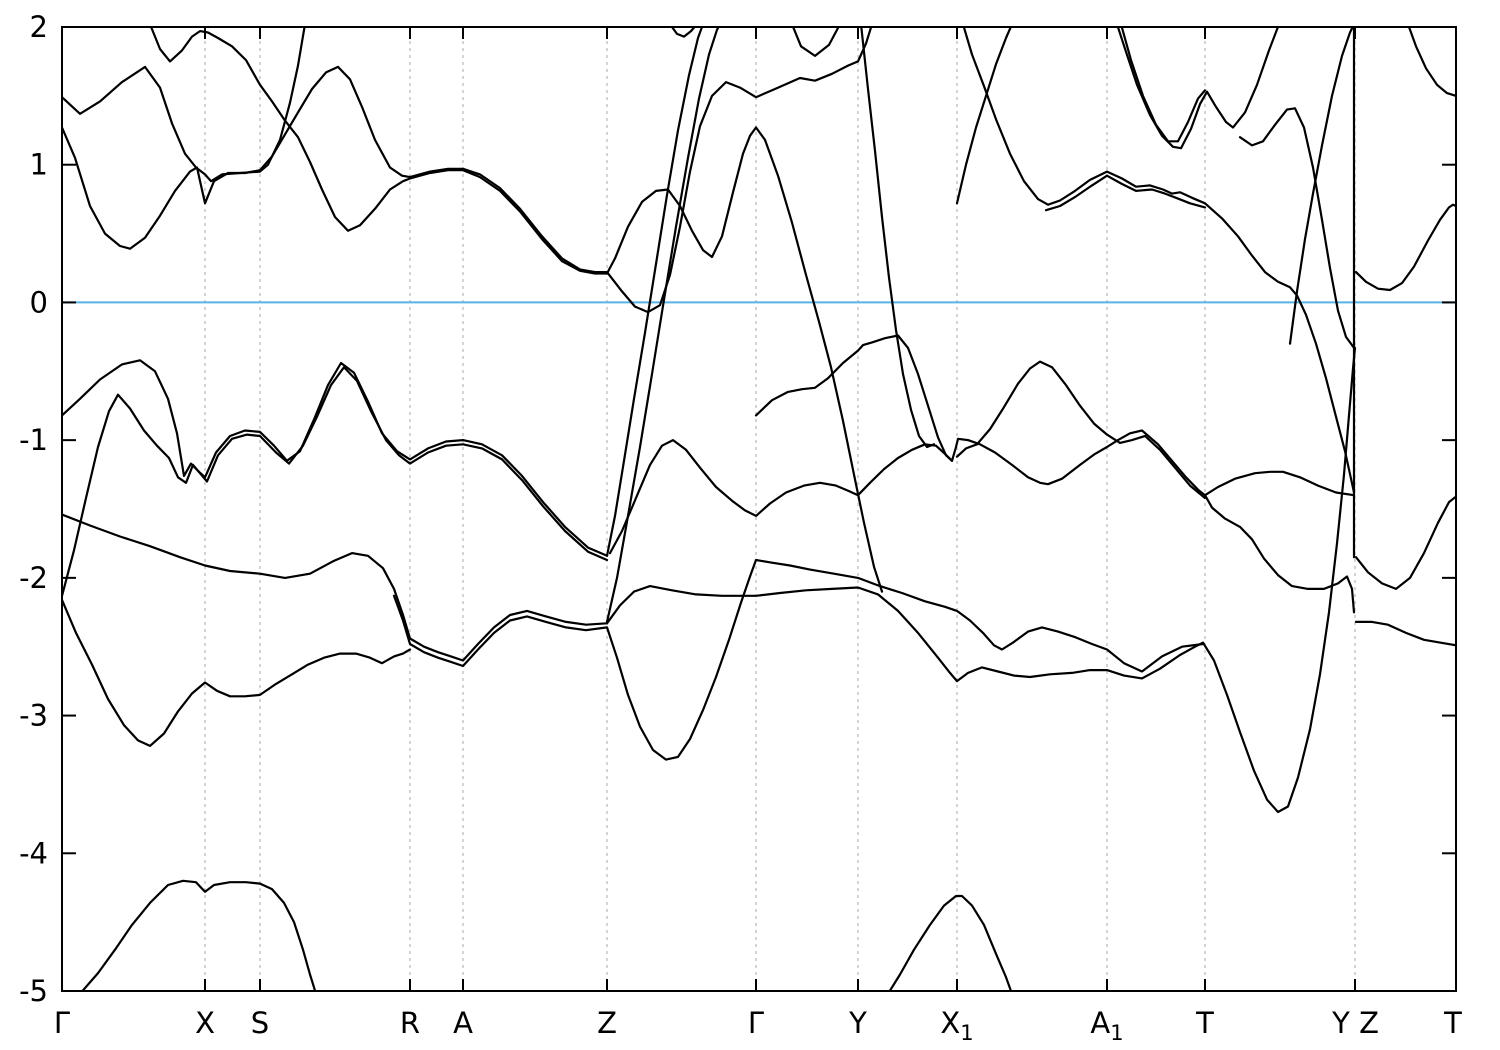 This screenshot has height=1050, width=1500. I want to click on band-f, so click(1055, 415).